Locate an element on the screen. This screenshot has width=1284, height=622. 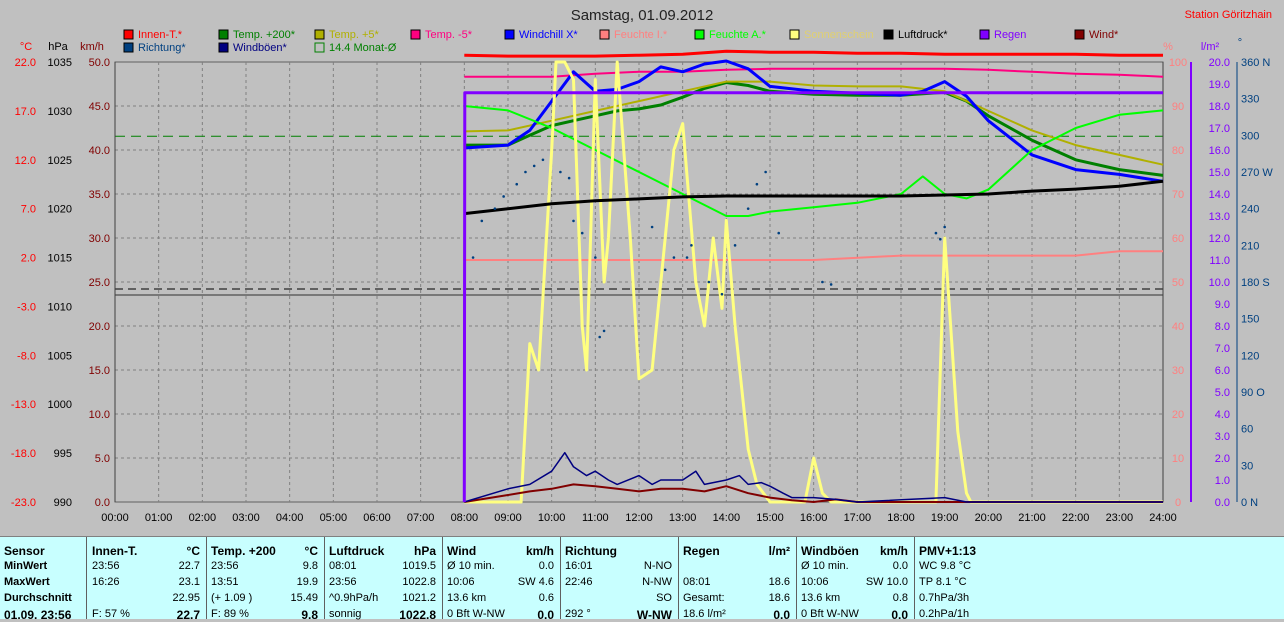
x-tick-label: 10:00 is located at coordinates (552, 518).